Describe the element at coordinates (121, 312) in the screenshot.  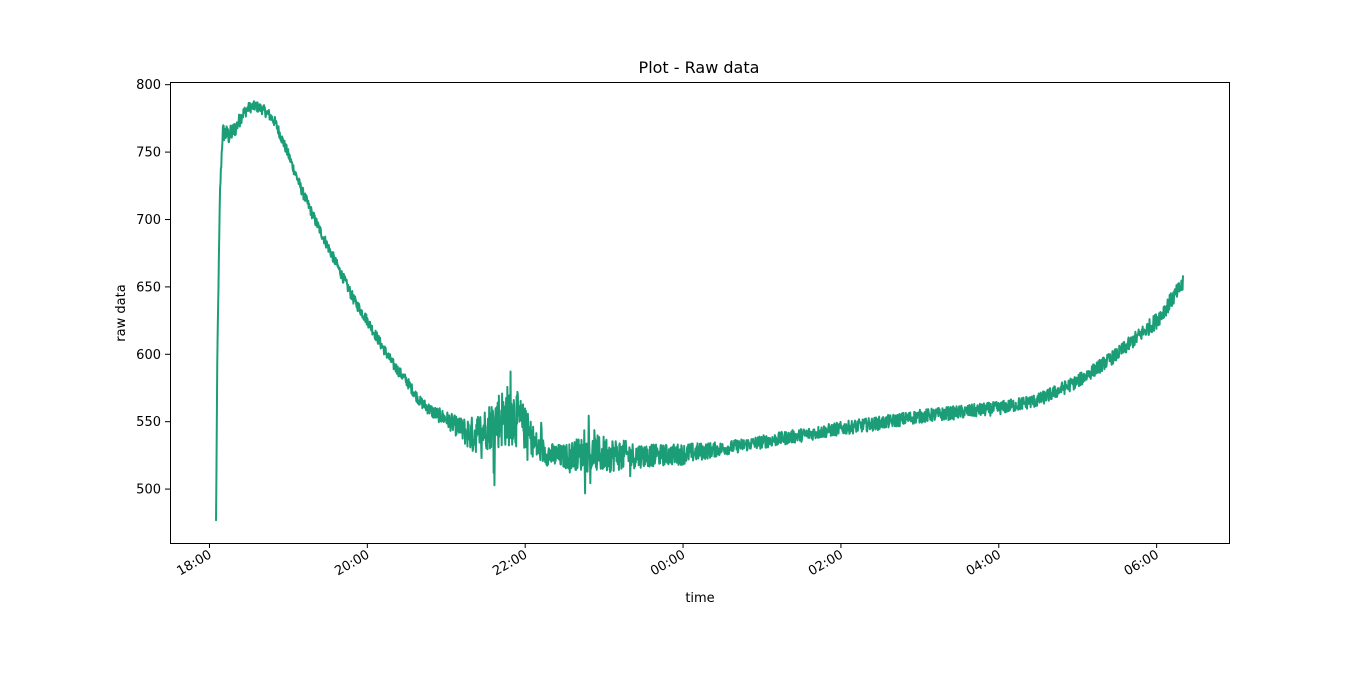
I see `y-axis-label: raw data` at that location.